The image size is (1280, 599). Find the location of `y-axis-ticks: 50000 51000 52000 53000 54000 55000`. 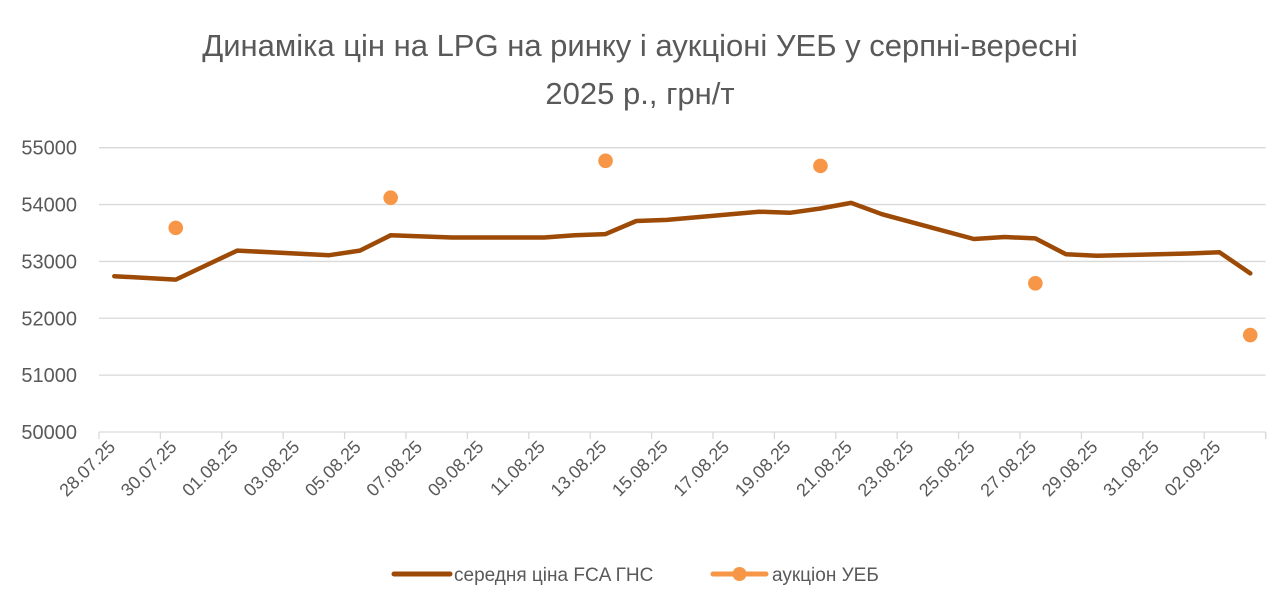

y-axis-ticks: 50000 51000 52000 53000 54000 55000 is located at coordinates (49, 291).